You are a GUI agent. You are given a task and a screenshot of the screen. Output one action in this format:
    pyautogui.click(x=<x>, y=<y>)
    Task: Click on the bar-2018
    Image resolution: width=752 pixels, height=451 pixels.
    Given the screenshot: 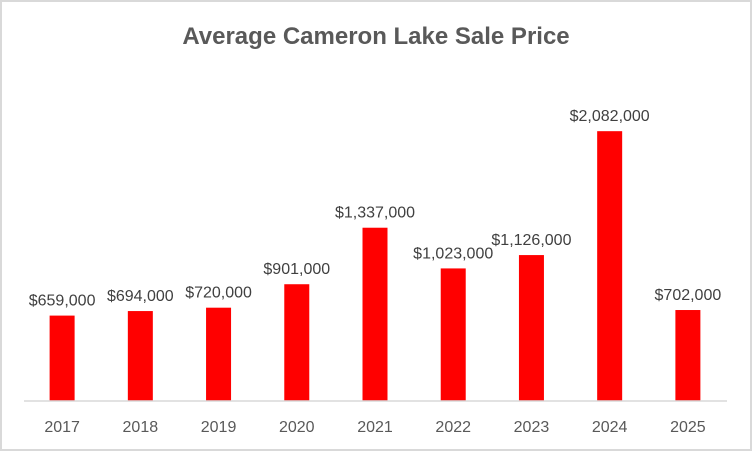 What is the action you would take?
    pyautogui.click(x=140, y=356)
    